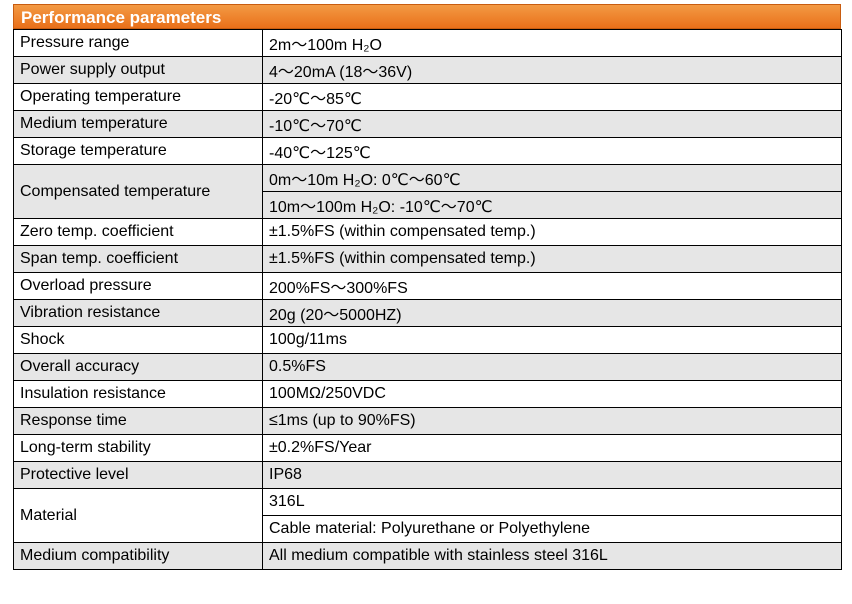 This screenshot has height=604, width=852. I want to click on table-row: Storage temperature -40℃～125℃, so click(427, 151).